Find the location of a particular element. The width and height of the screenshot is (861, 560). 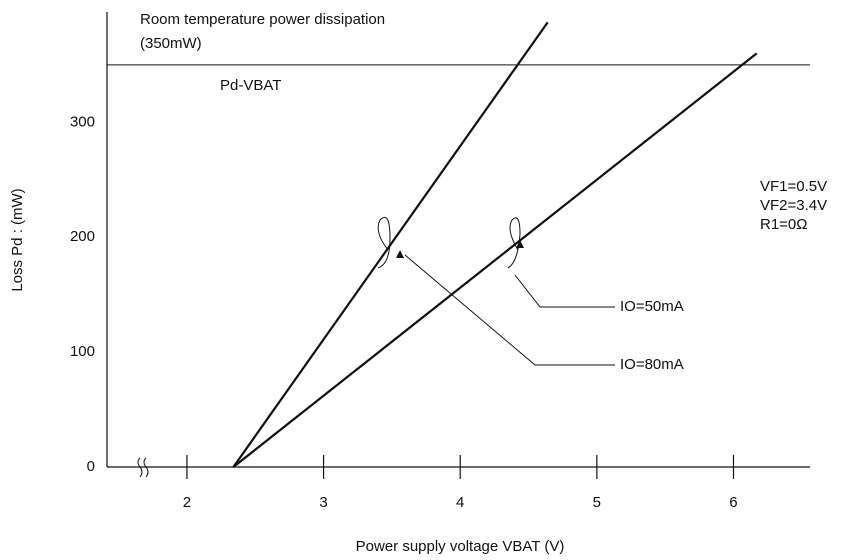

x-axis-title: Power supply voltage VBAT (V) is located at coordinates (460, 546).